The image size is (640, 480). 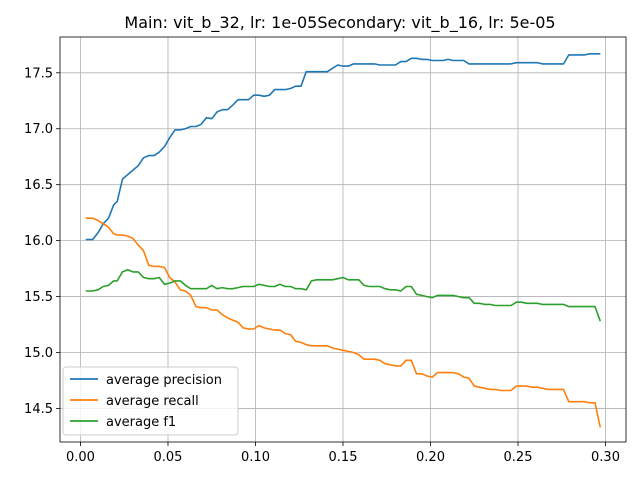 What do you see at coordinates (38, 409) in the screenshot?
I see `y-tick-label: 14.5` at bounding box center [38, 409].